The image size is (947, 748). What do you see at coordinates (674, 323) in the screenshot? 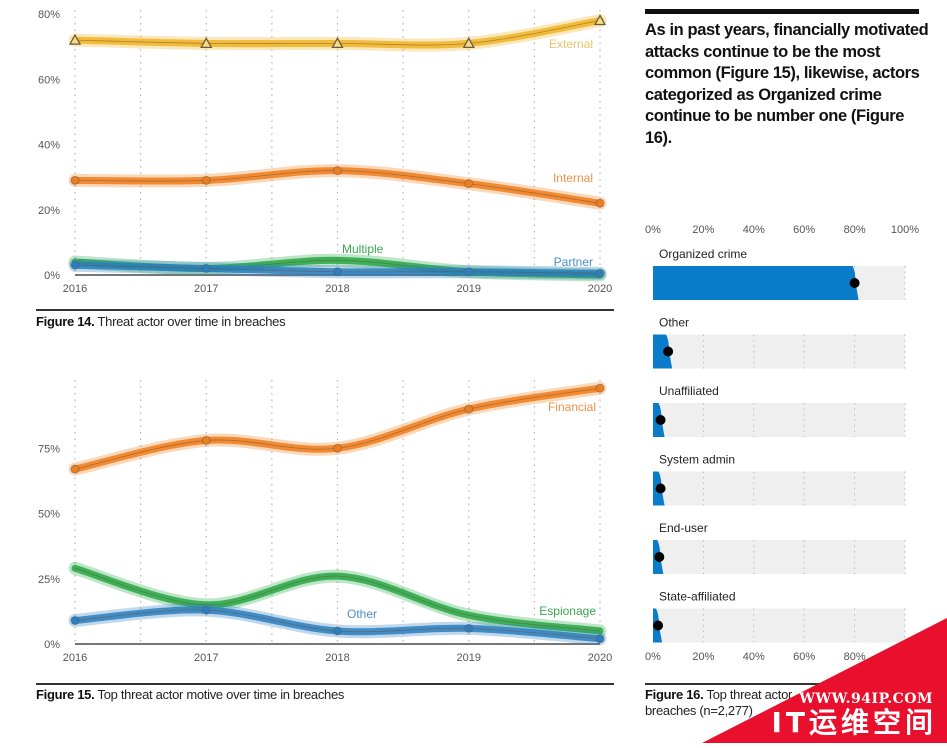
I see `fig16-label-other: Other` at bounding box center [674, 323].